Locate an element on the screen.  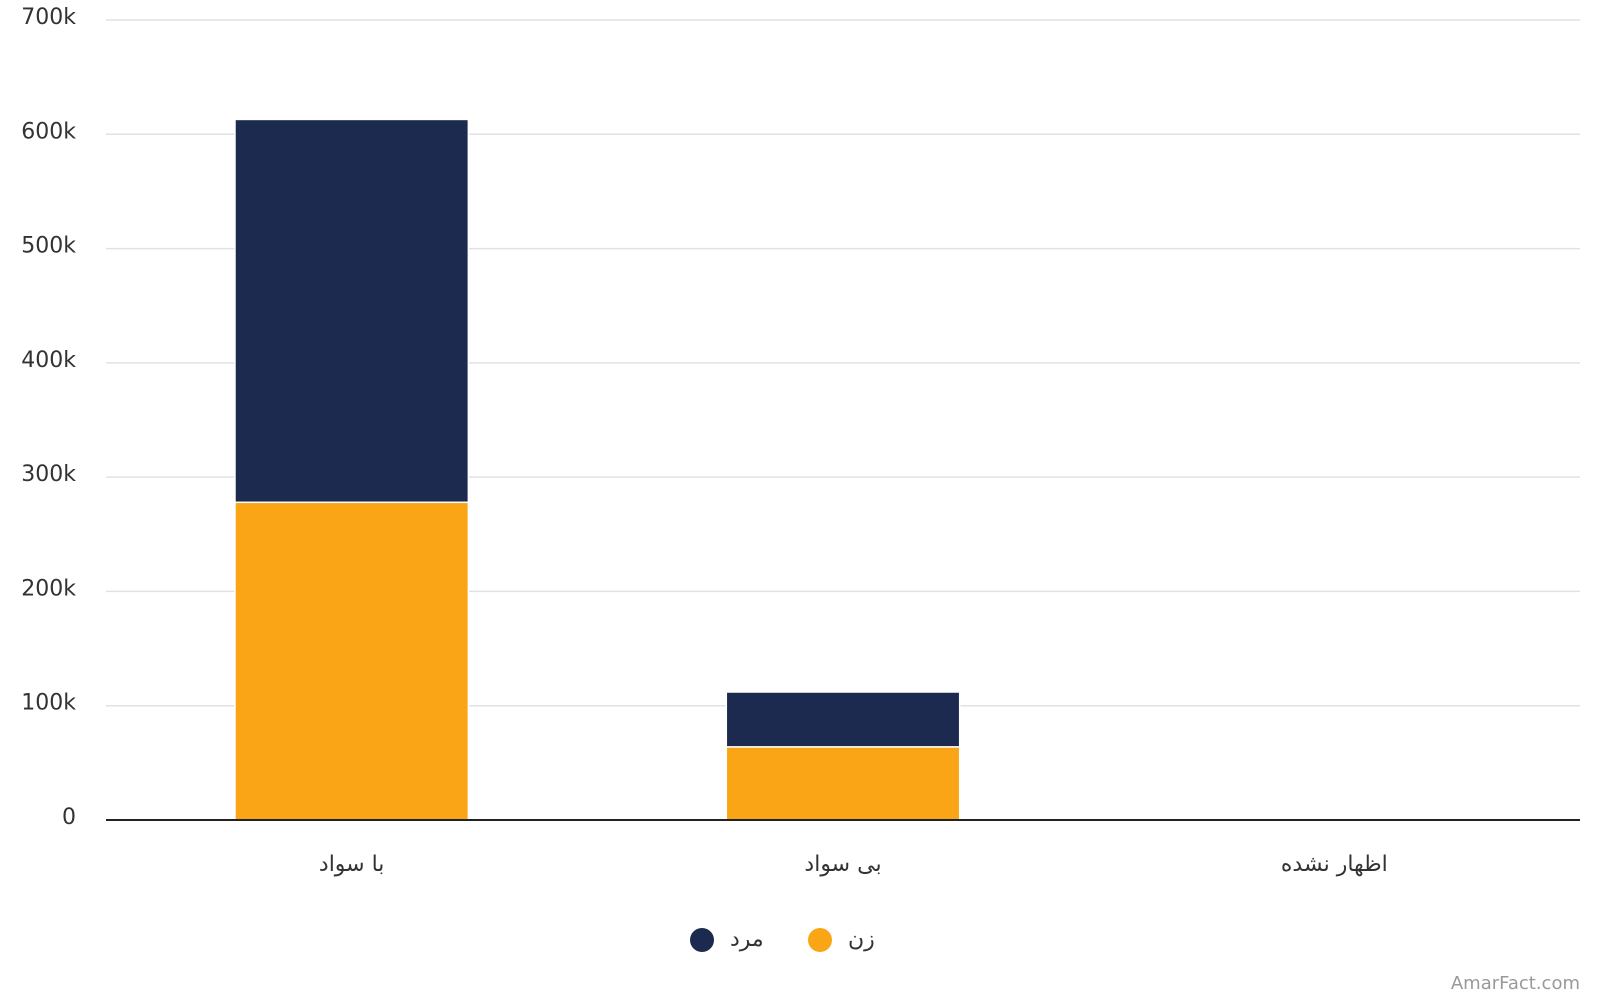
x-tick-label: با سواد is located at coordinates (352, 864).